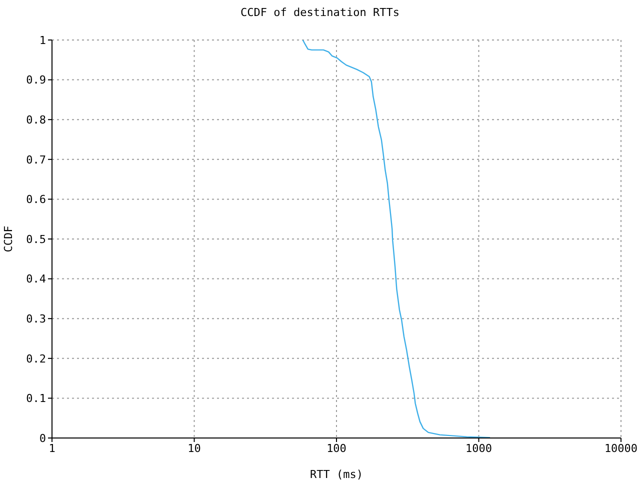 The image size is (640, 480). Describe the element at coordinates (336, 448) in the screenshot. I see `x-tick-label: 100` at that location.